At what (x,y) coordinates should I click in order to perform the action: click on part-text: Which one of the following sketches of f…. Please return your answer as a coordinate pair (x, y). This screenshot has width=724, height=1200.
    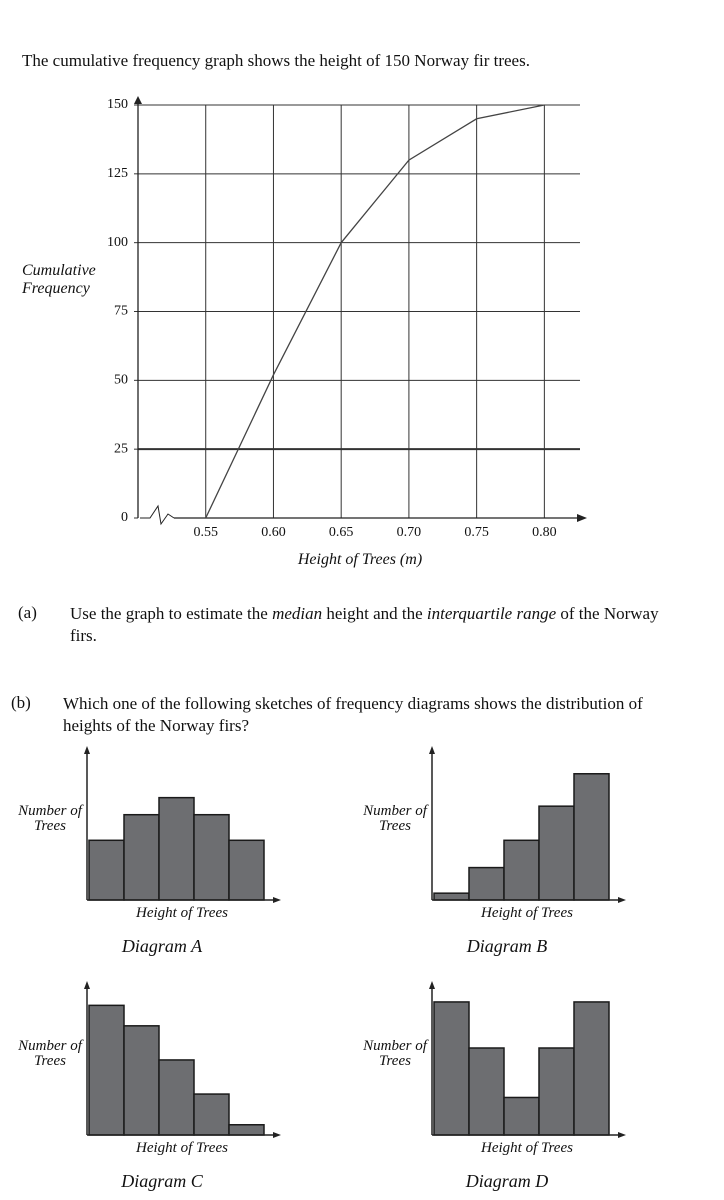
    Looking at the image, I should click on (363, 715).